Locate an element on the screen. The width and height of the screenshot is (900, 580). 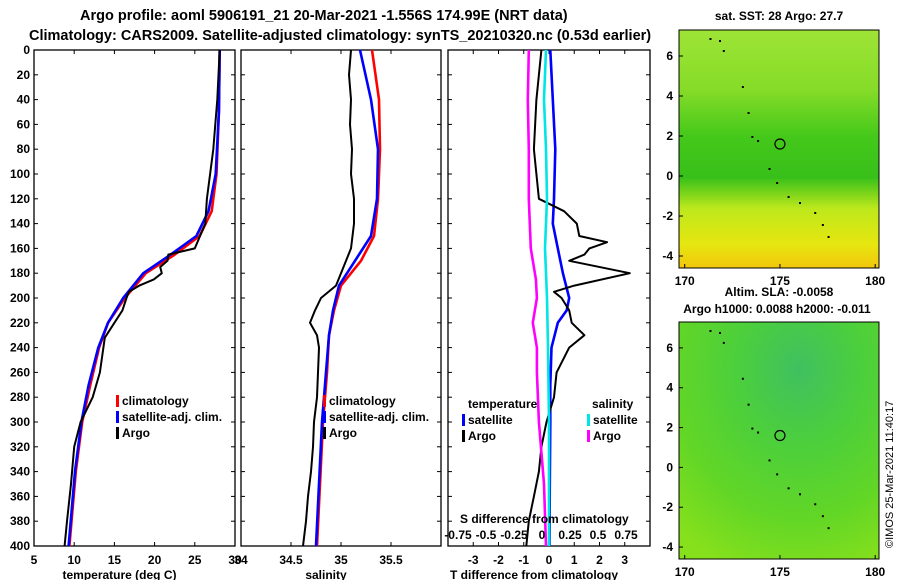
legend-temperature-title: temperature is located at coordinates (503, 404).